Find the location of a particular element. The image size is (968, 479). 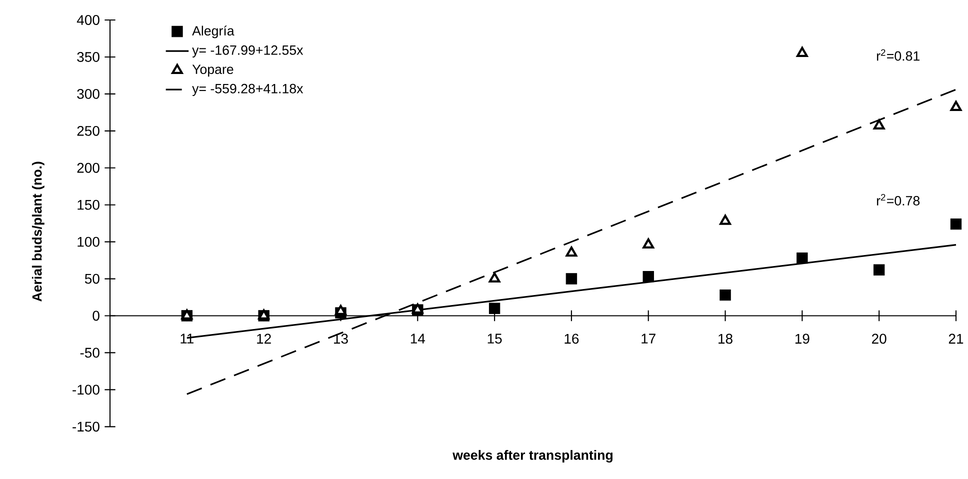

x-tick-label: 19 is located at coordinates (802, 339).